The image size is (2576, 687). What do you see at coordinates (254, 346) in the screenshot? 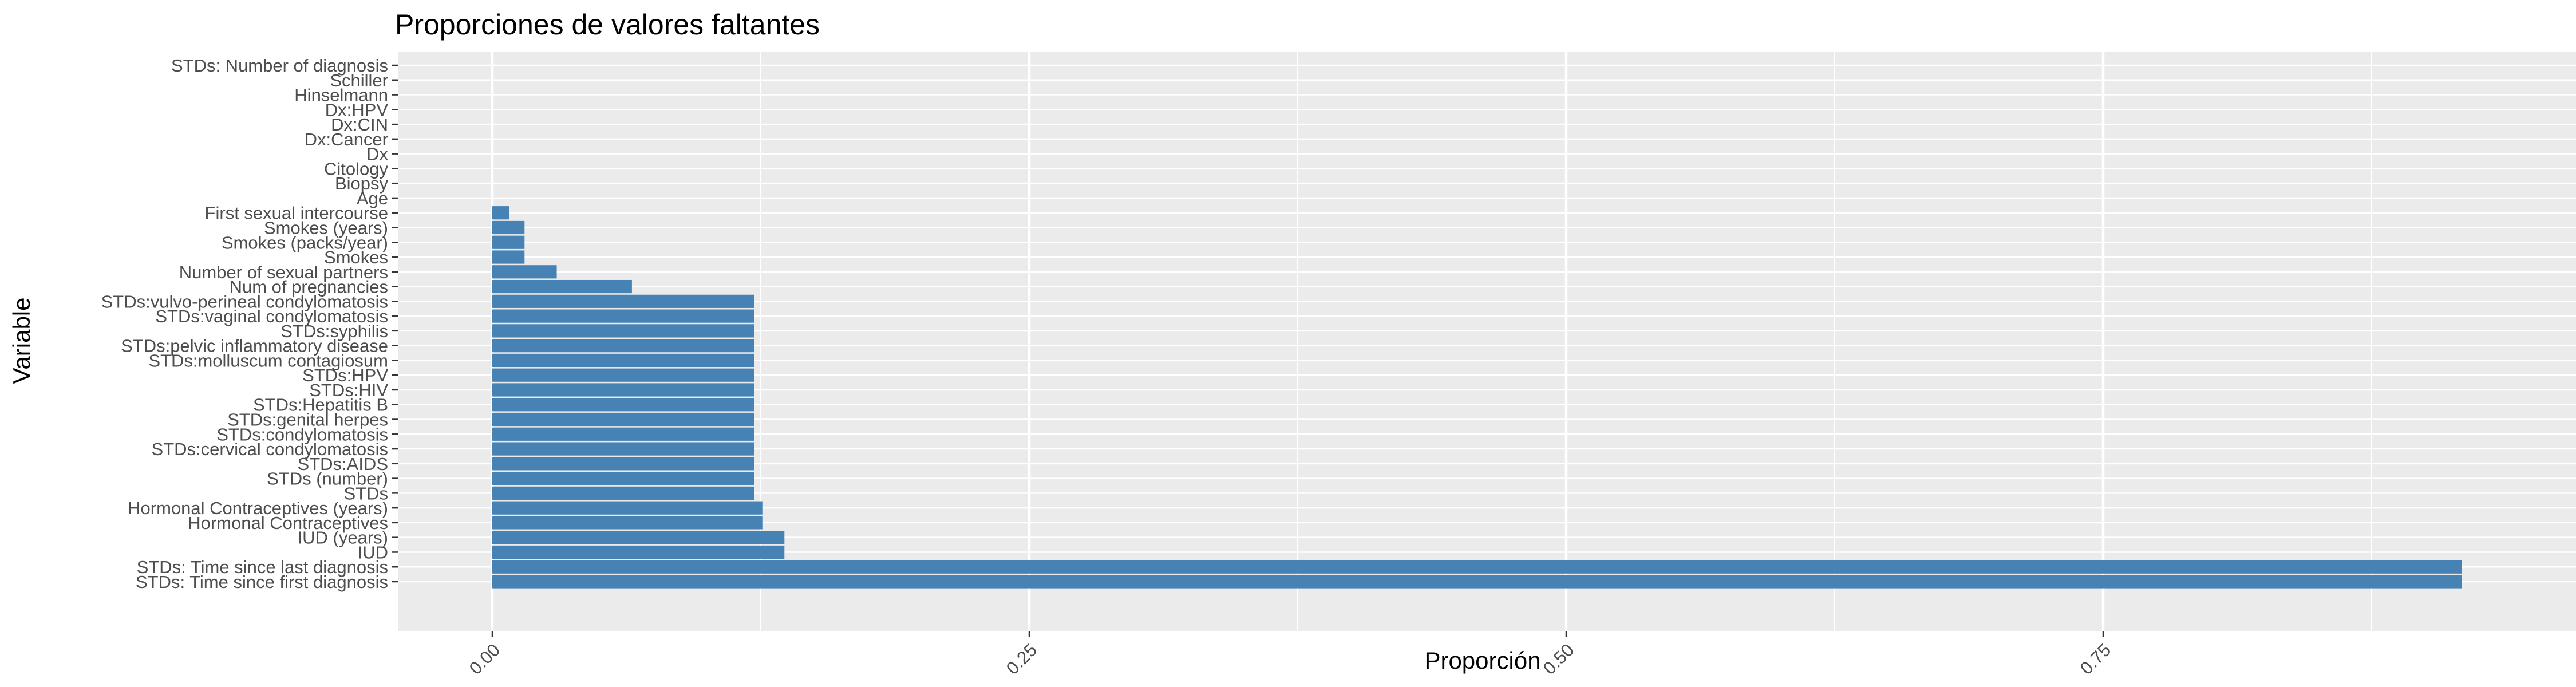
I see `y-tick-label: STDs:pelvic inflammatory disease` at bounding box center [254, 346].